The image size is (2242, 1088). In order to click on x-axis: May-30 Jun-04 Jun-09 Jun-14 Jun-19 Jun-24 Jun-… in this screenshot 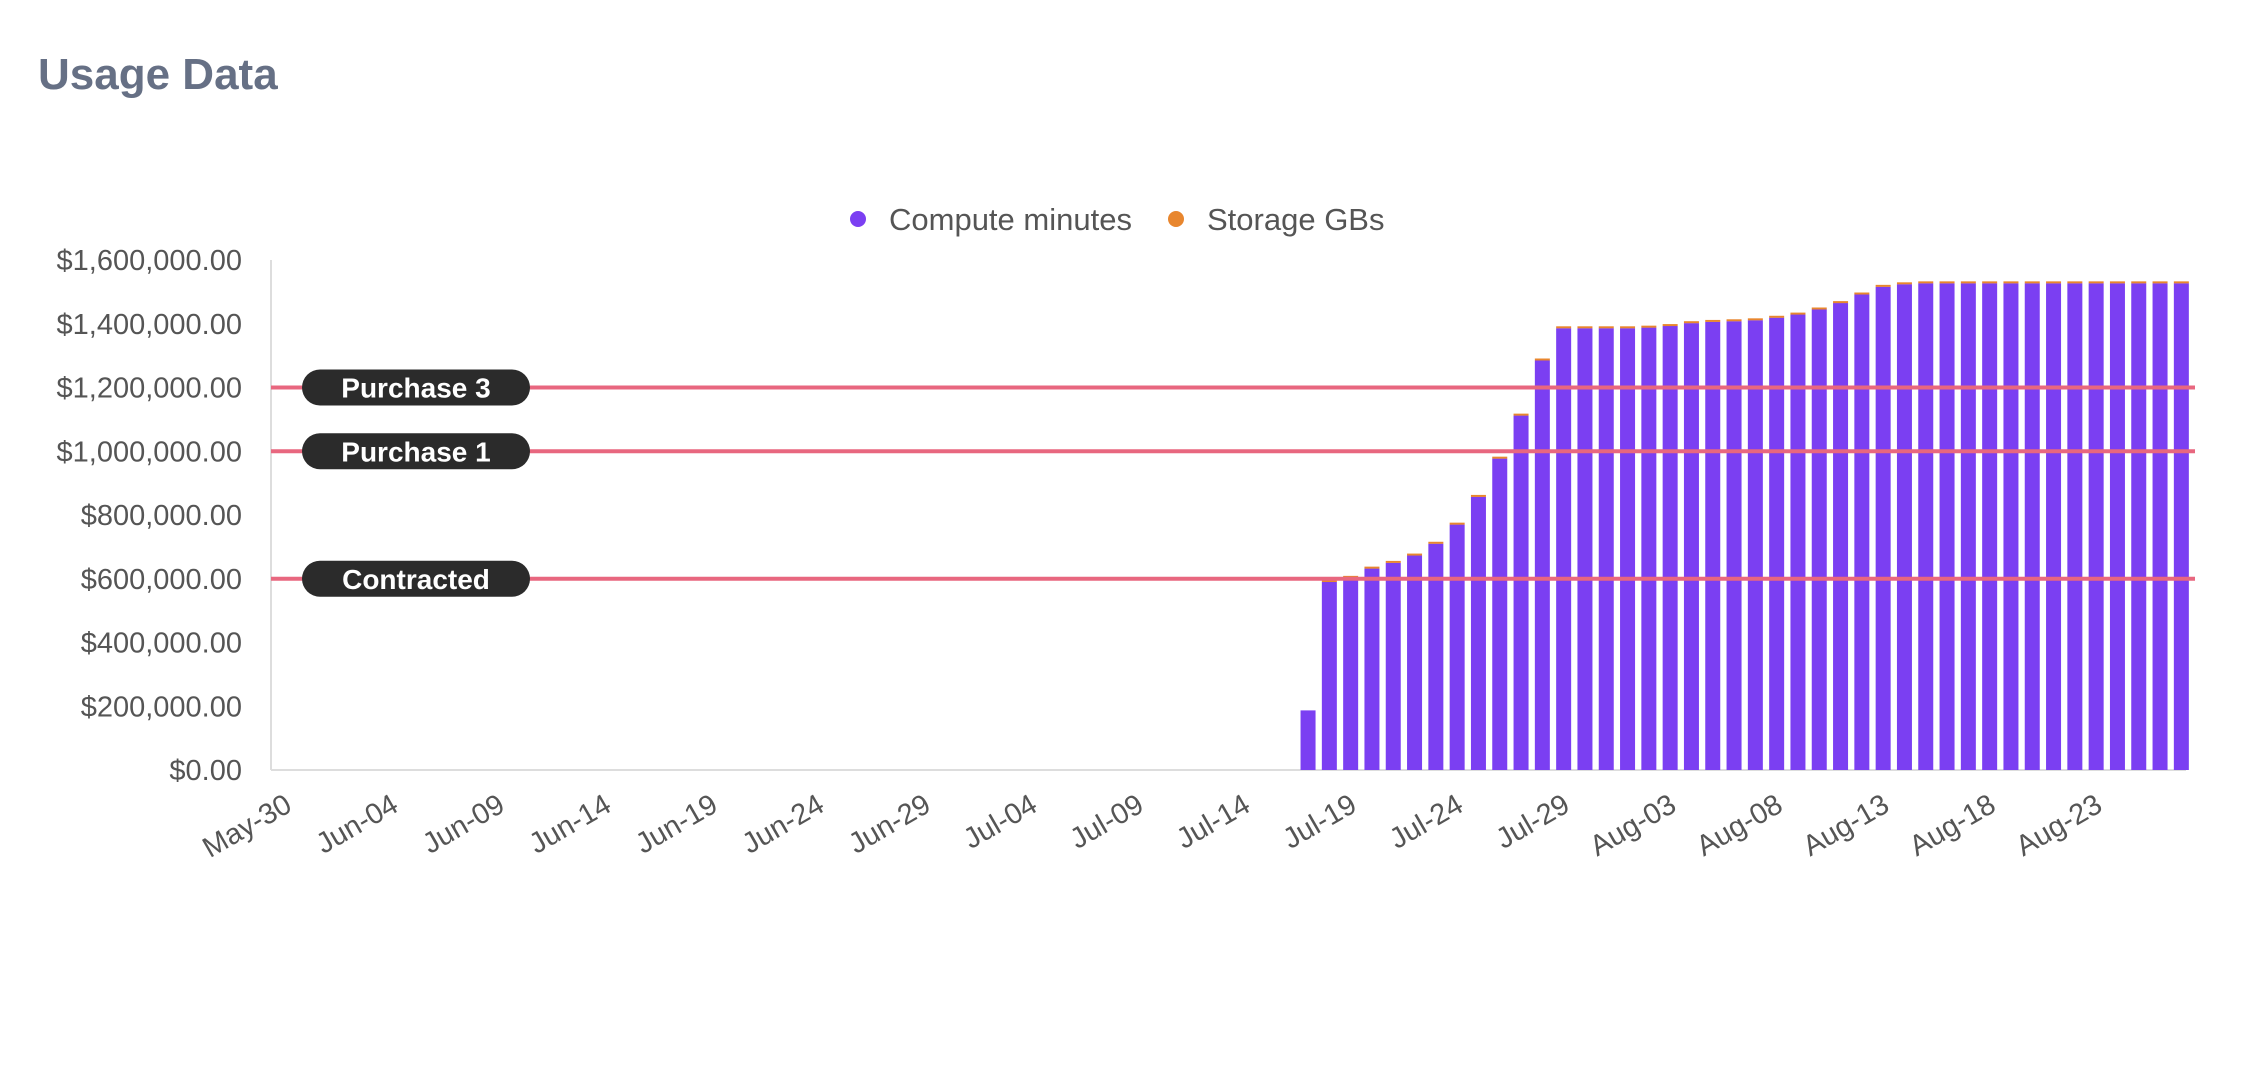, I will do `click(1191, 816)`.